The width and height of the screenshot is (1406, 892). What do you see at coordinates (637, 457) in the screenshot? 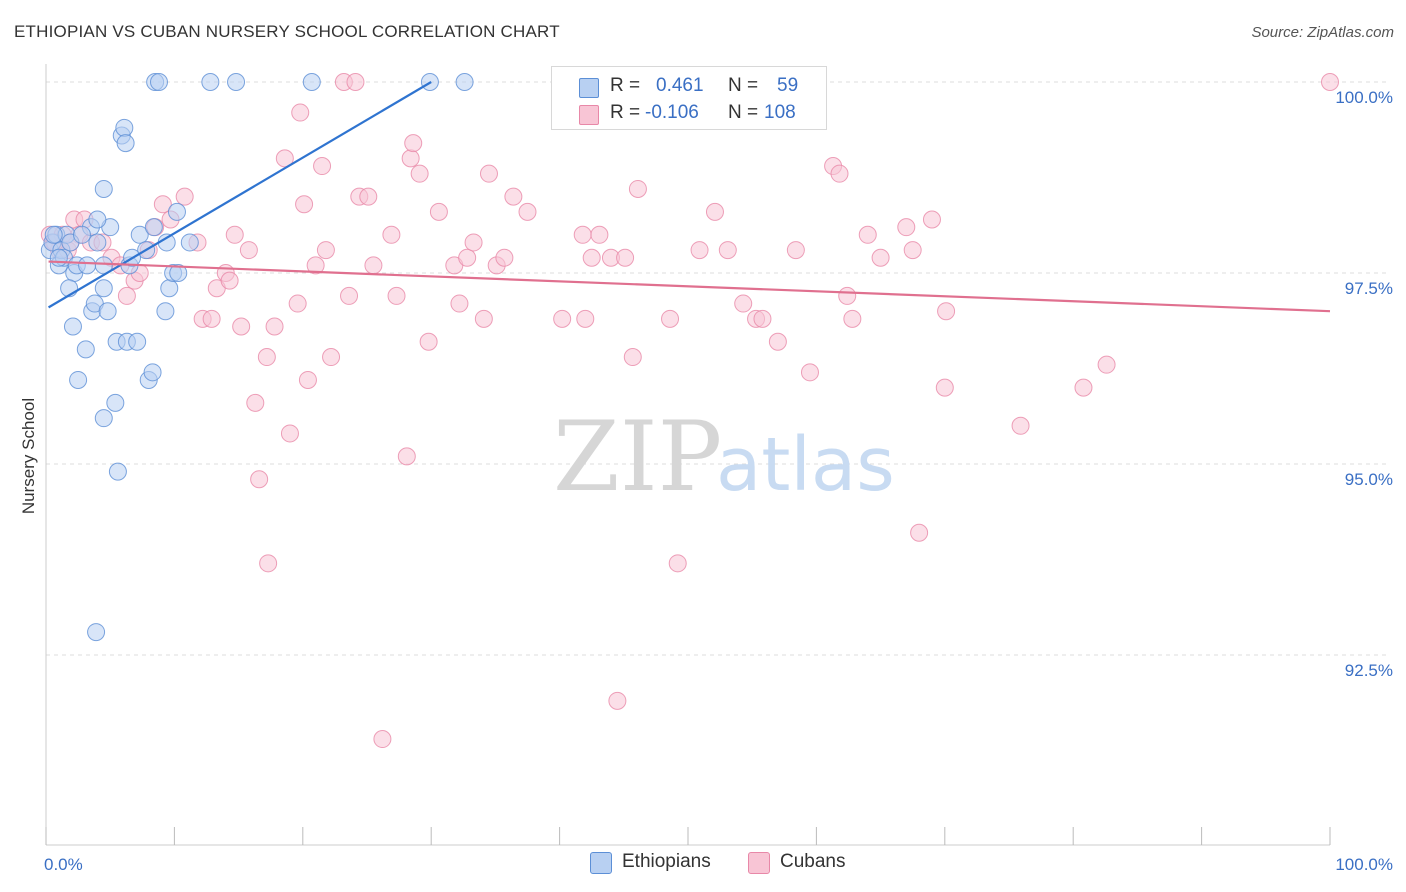
I see `watermark-zip: ZIP` at bounding box center [637, 457].